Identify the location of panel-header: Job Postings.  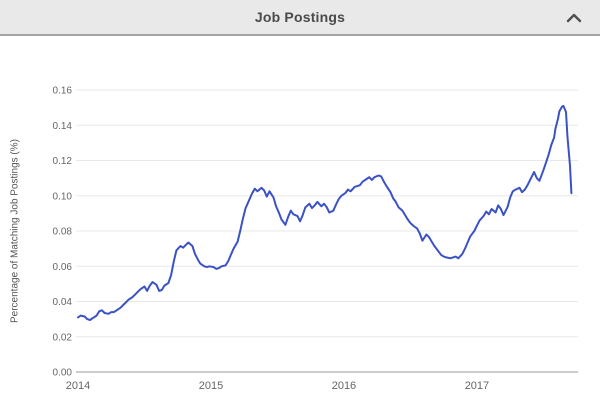
(300, 18).